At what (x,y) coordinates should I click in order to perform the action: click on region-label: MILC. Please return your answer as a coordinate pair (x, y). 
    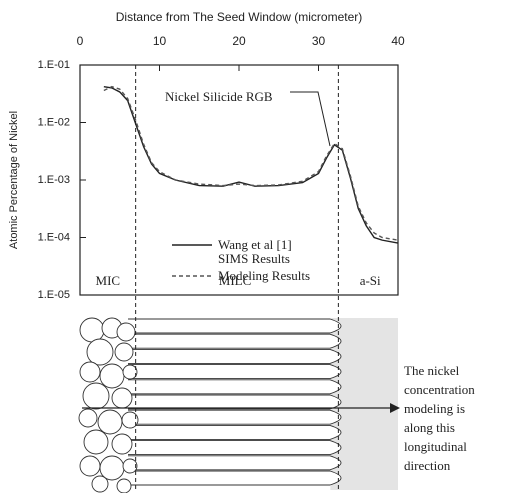
    Looking at the image, I should click on (235, 280).